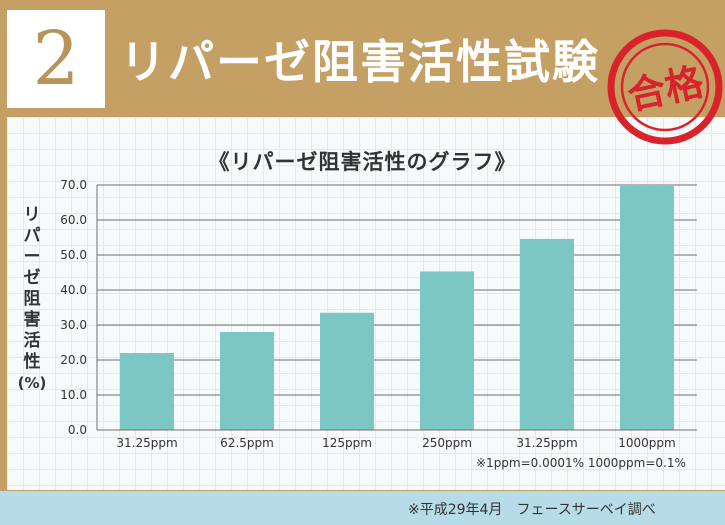  Describe the element at coordinates (73, 395) in the screenshot. I see `y-tick-label: 10.0` at that location.